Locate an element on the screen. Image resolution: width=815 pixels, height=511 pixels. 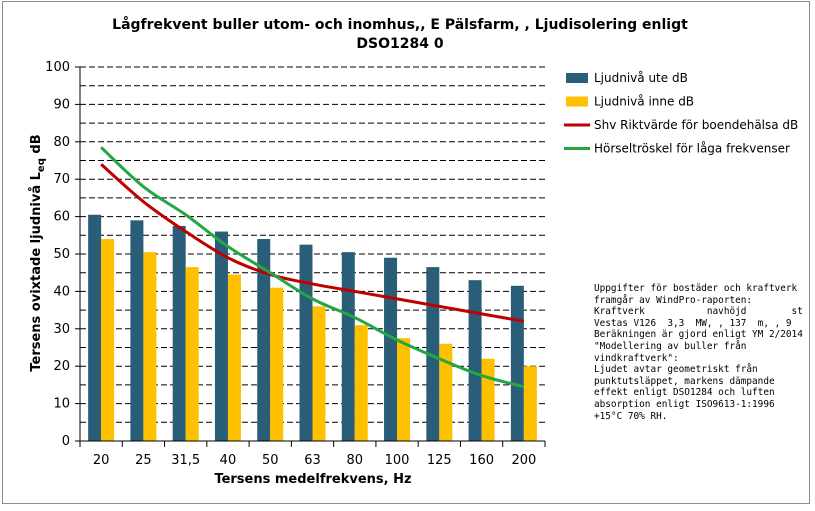
note-line: effekt enligt DSO1284 och luften is located at coordinates (684, 393).